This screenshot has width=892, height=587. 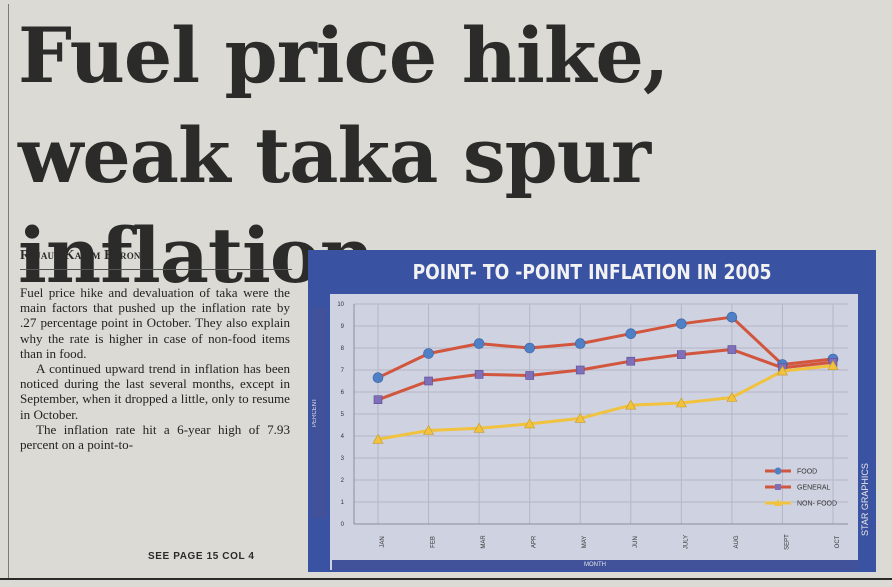 I want to click on y-tick-label: 6, so click(x=343, y=393).